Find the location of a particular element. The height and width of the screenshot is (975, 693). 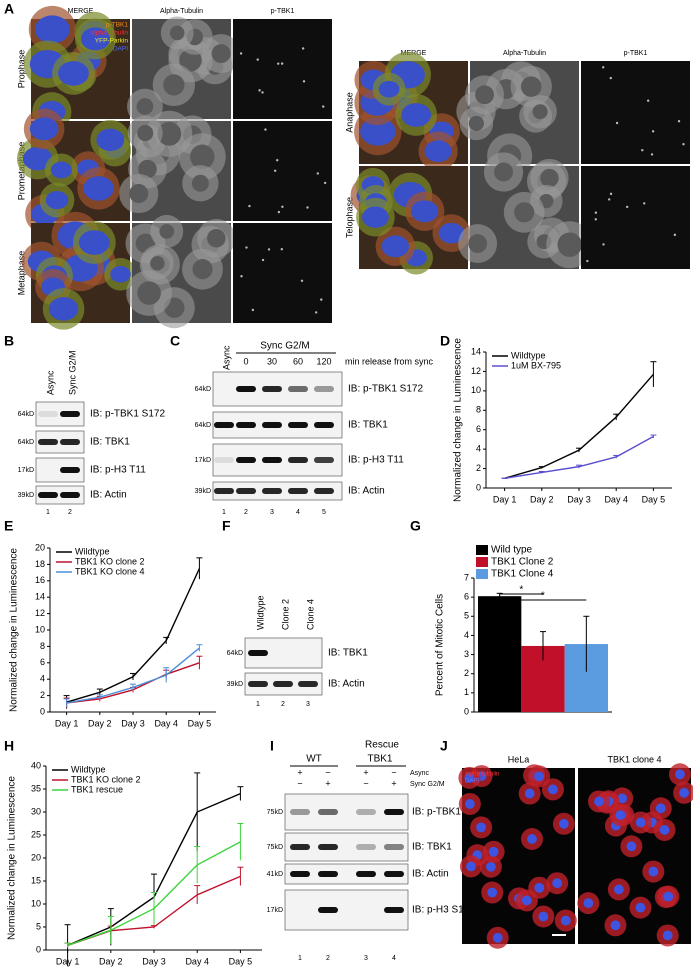

annotation: * is located at coordinates (521, 590).